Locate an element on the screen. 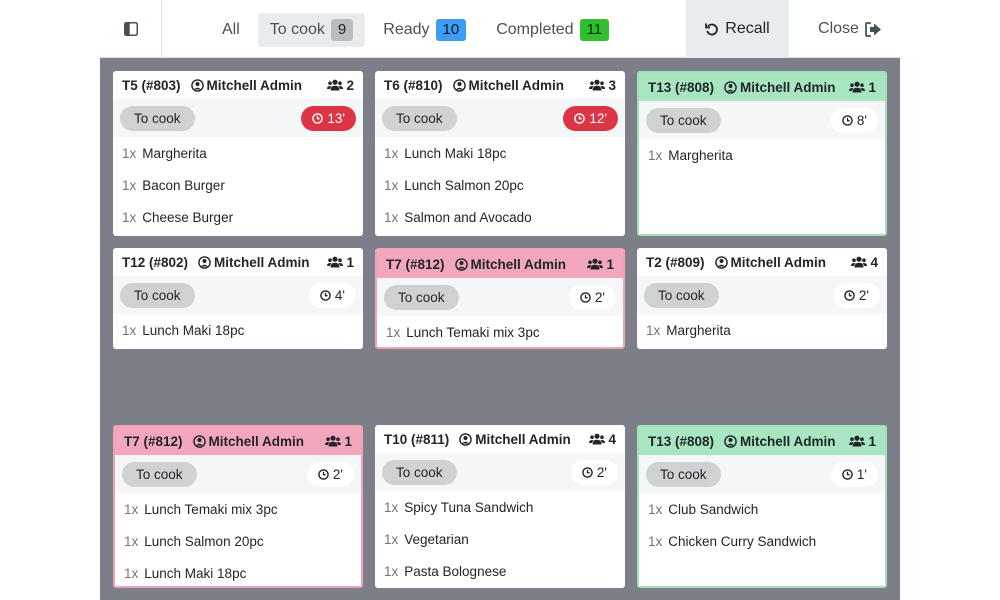 The width and height of the screenshot is (1000, 600). filter-tabs: All To cook 9 Ready 10 Completed 11 is located at coordinates (415, 30).